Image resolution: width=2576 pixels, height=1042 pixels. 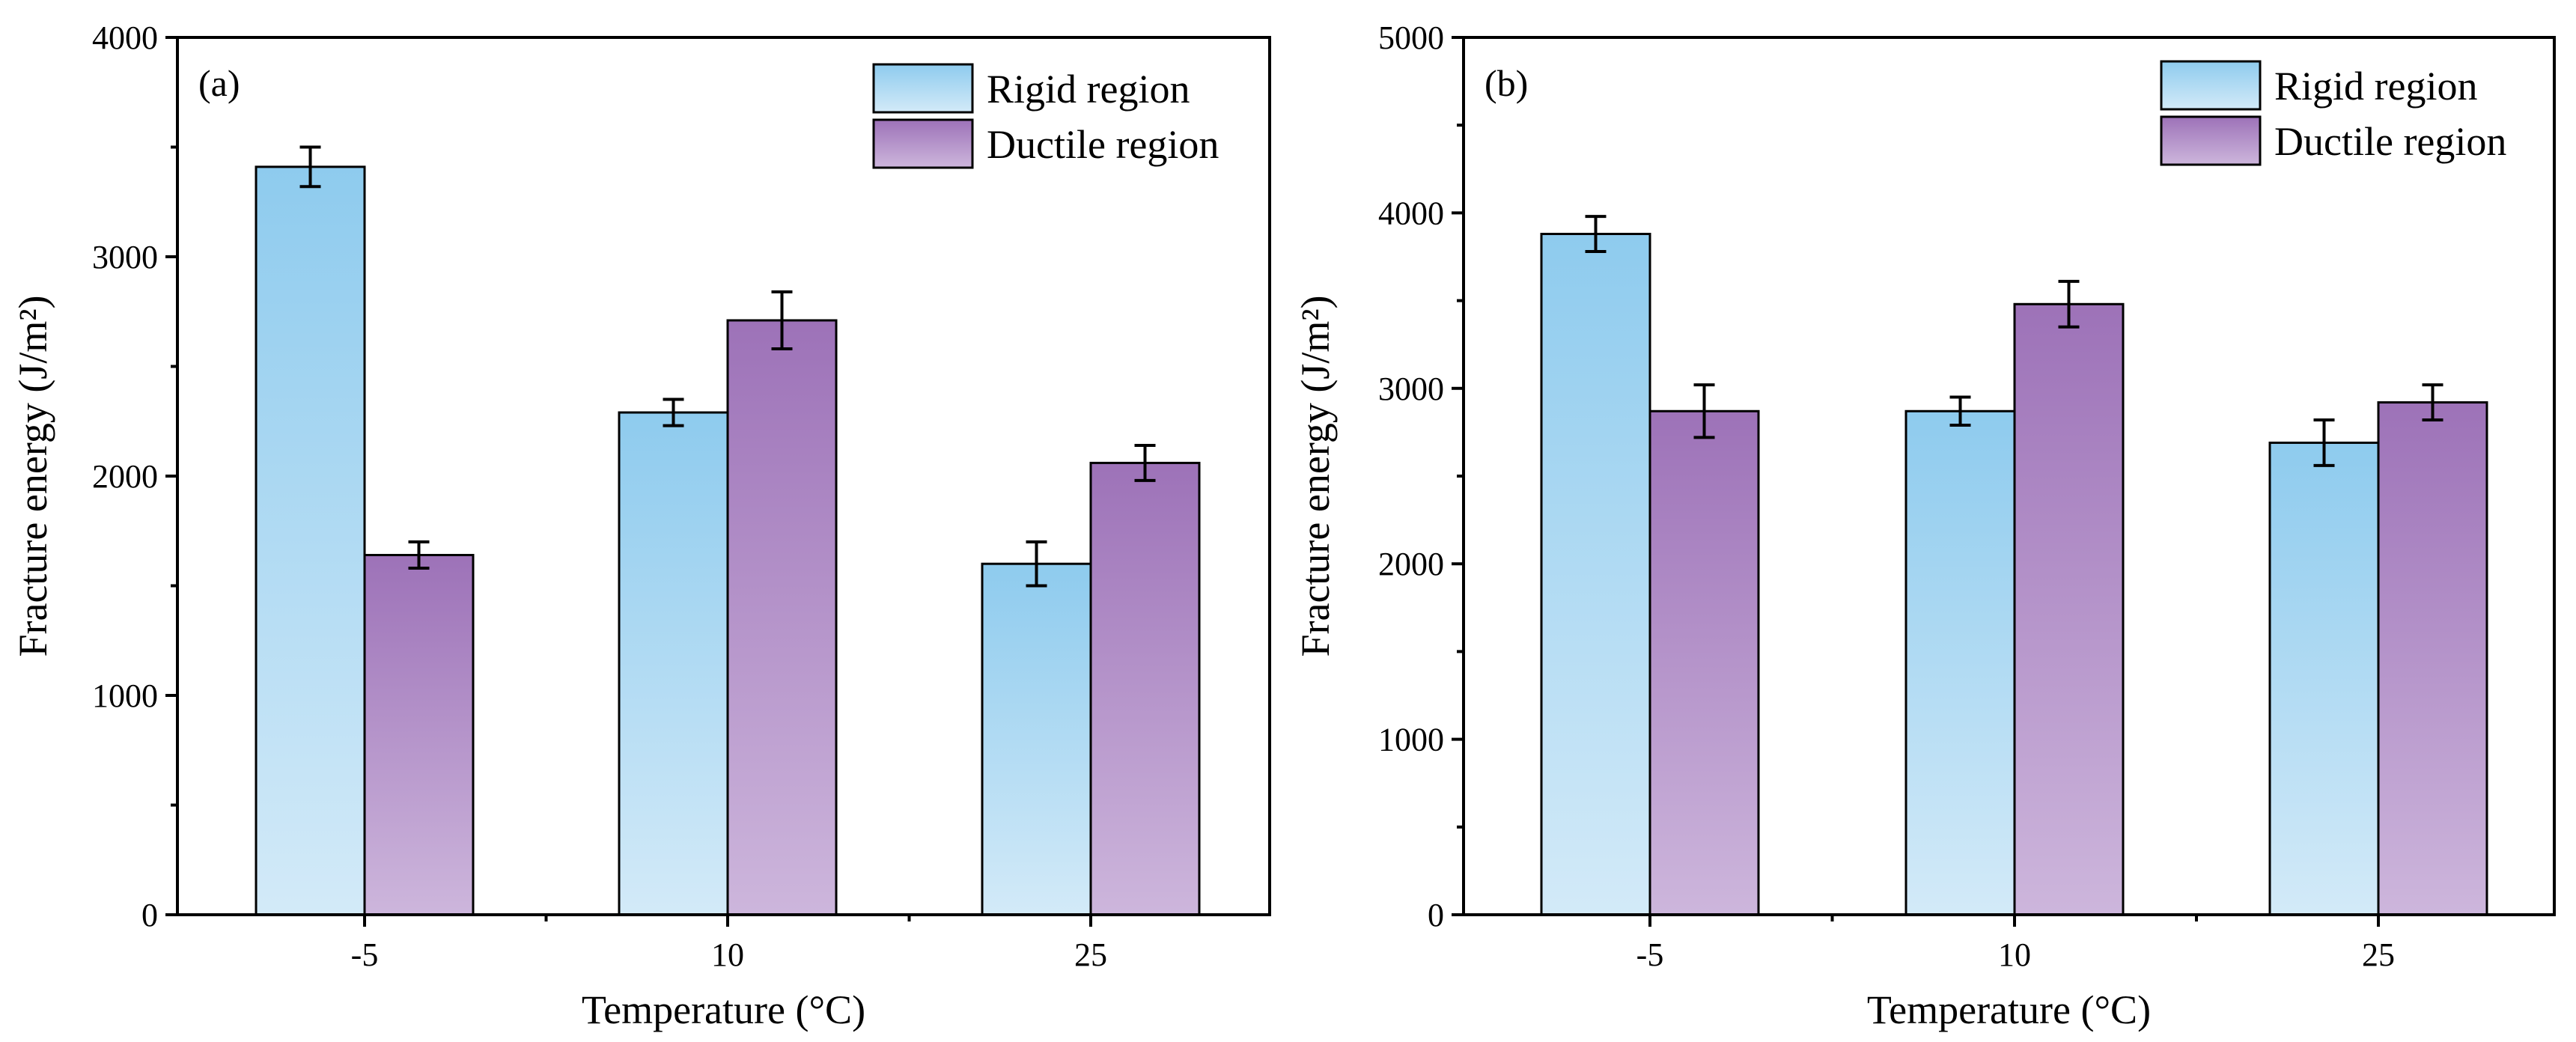 What do you see at coordinates (1650, 955) in the screenshot?
I see `x-tick-label-b--5: -5` at bounding box center [1650, 955].